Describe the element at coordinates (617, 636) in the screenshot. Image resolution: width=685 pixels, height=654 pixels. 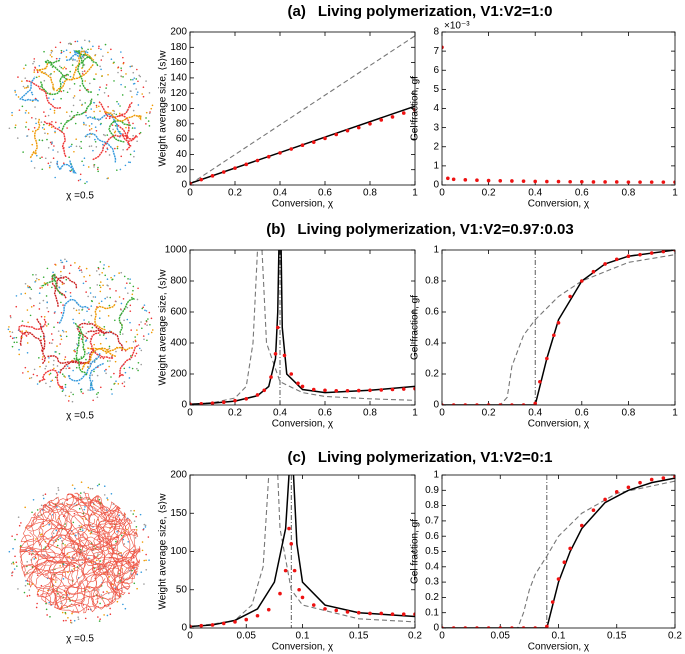
I see `x-tick-label: 0.15` at that location.